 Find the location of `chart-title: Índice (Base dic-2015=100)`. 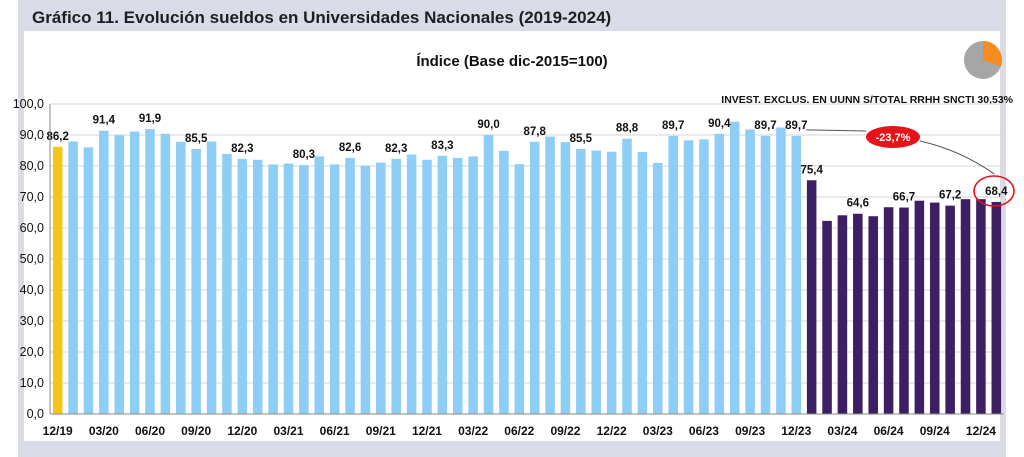

chart-title: Índice (Base dic-2015=100) is located at coordinates (511, 61).